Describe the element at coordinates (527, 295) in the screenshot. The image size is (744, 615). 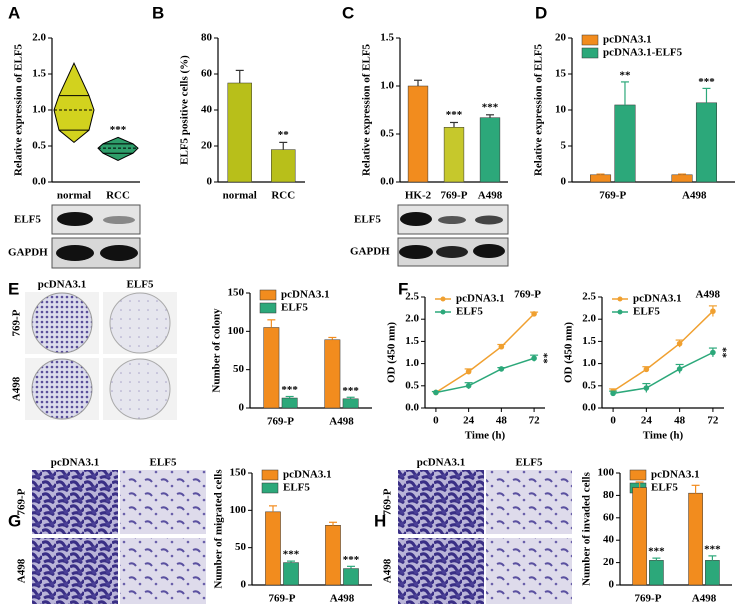
I see `chart-title: 769-P` at that location.